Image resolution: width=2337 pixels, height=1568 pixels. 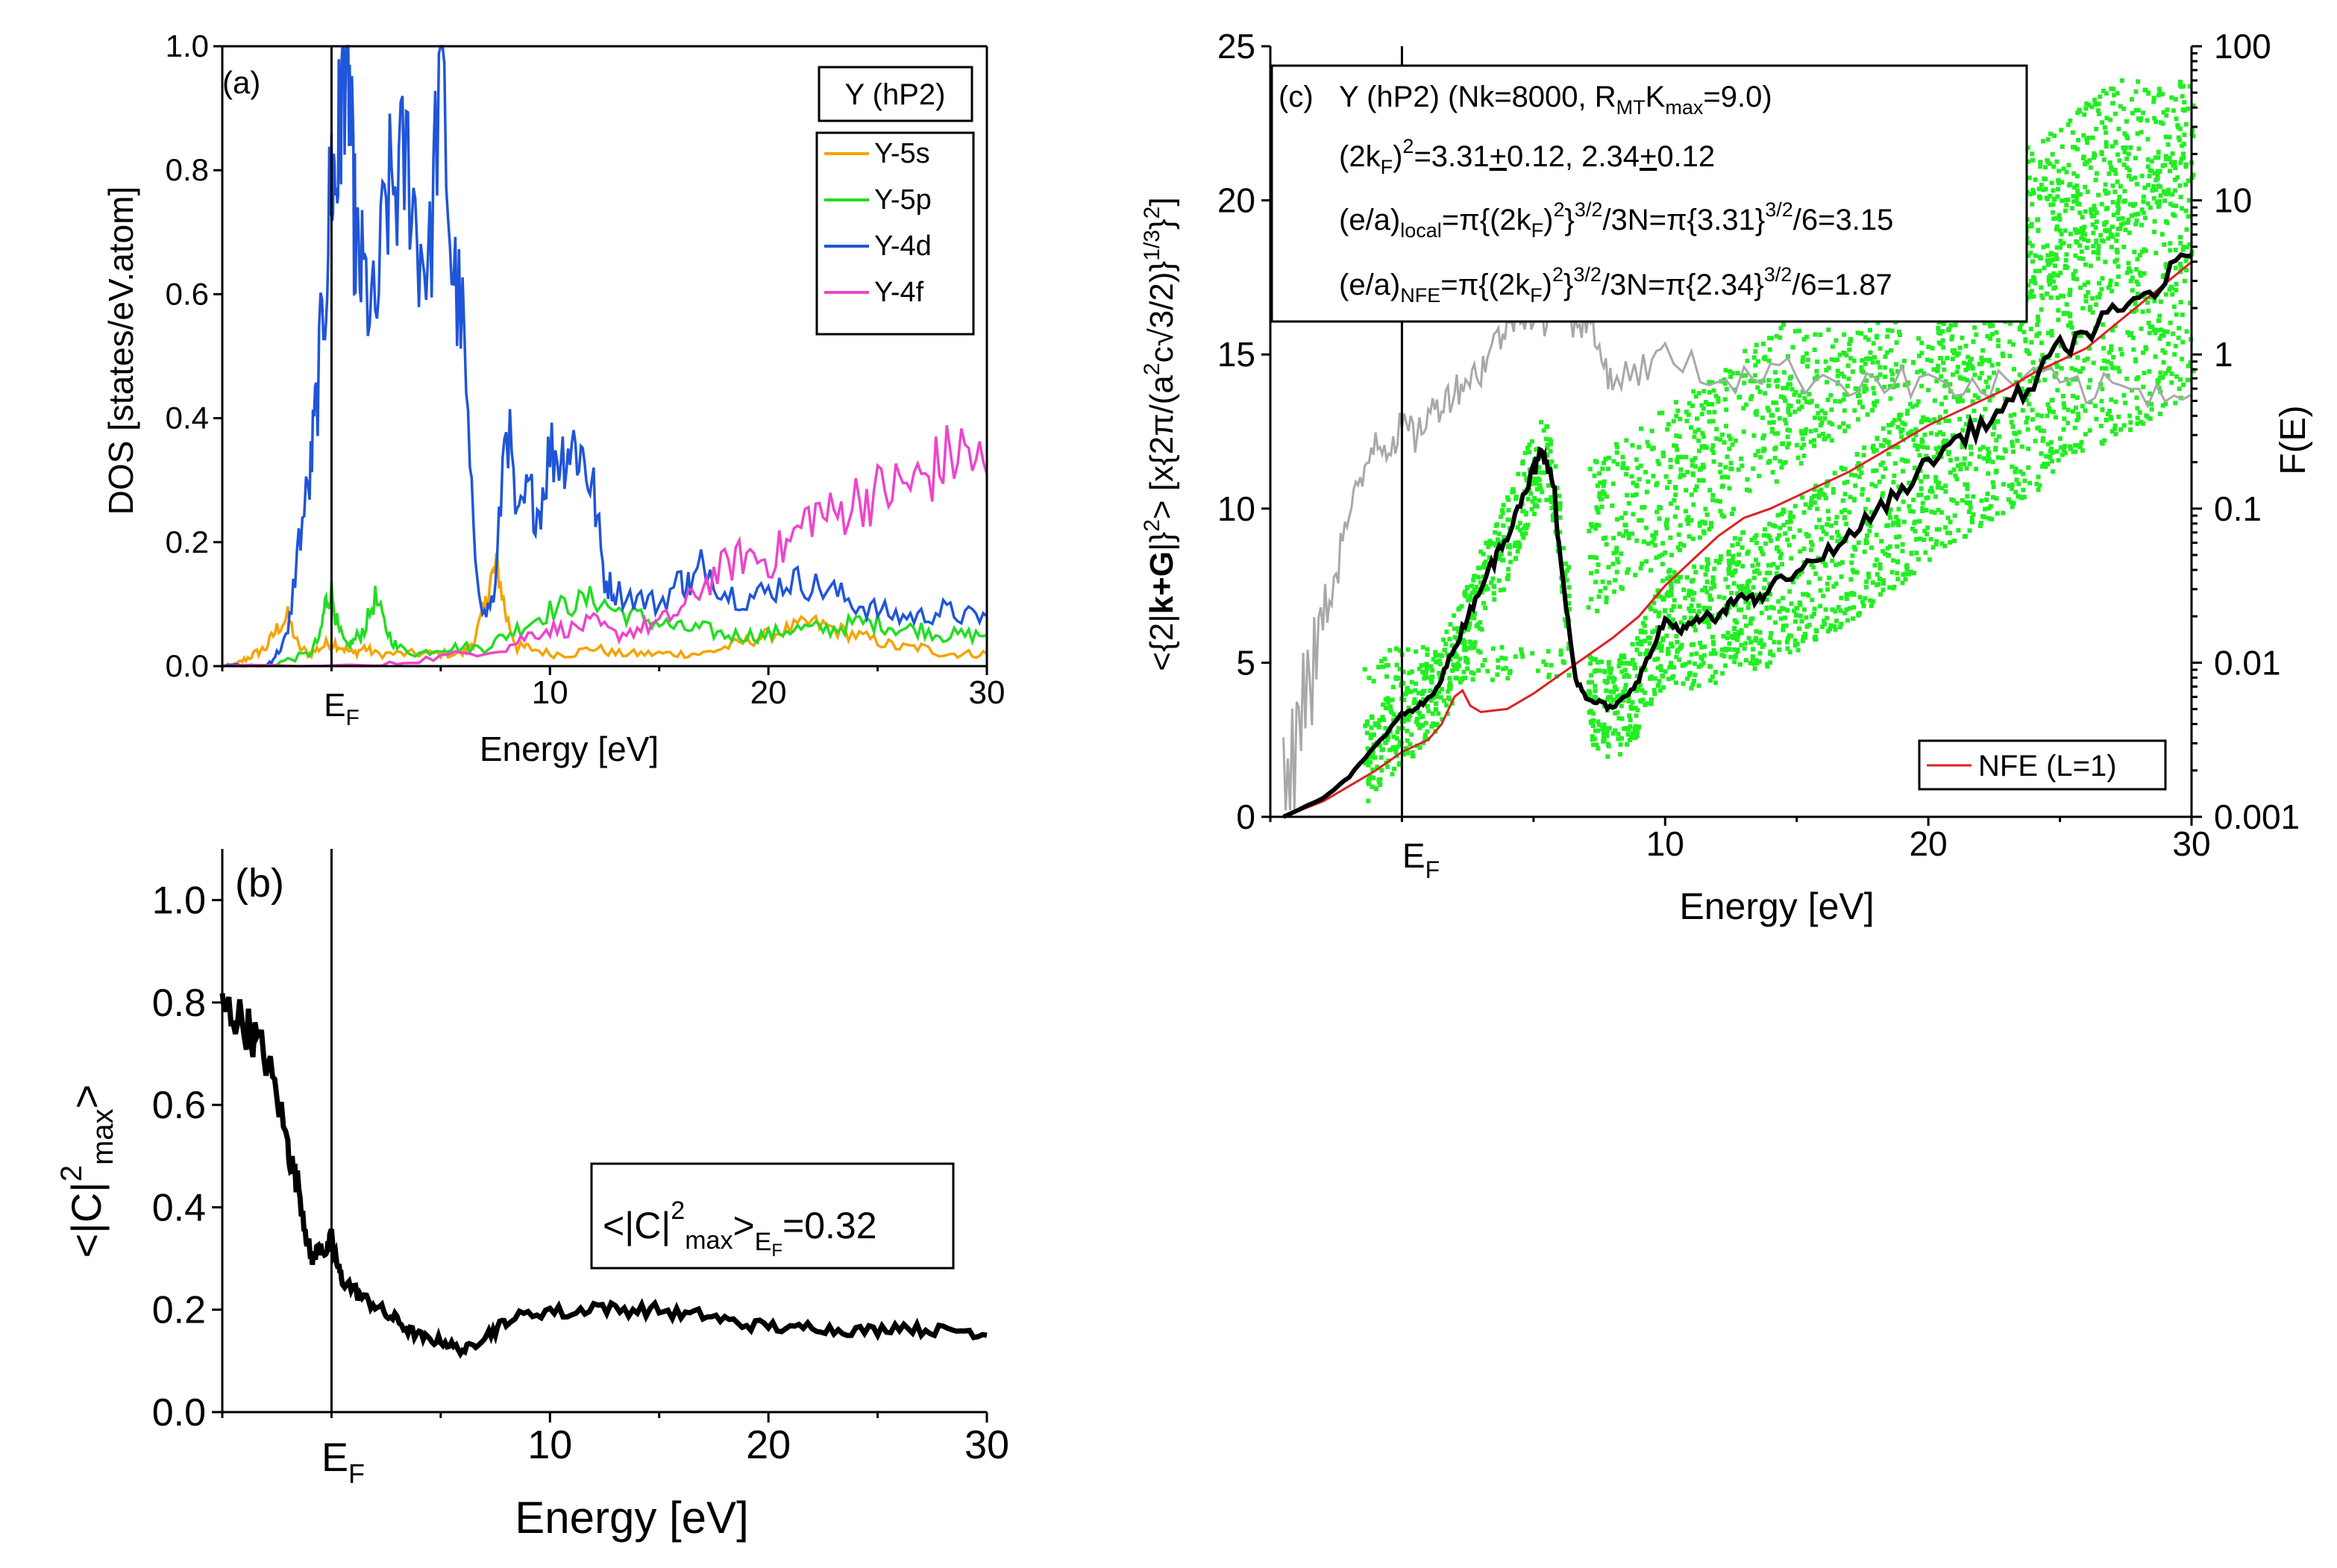 What do you see at coordinates (2233, 200) in the screenshot?
I see `panel-c-right-ytick-label: 10` at bounding box center [2233, 200].